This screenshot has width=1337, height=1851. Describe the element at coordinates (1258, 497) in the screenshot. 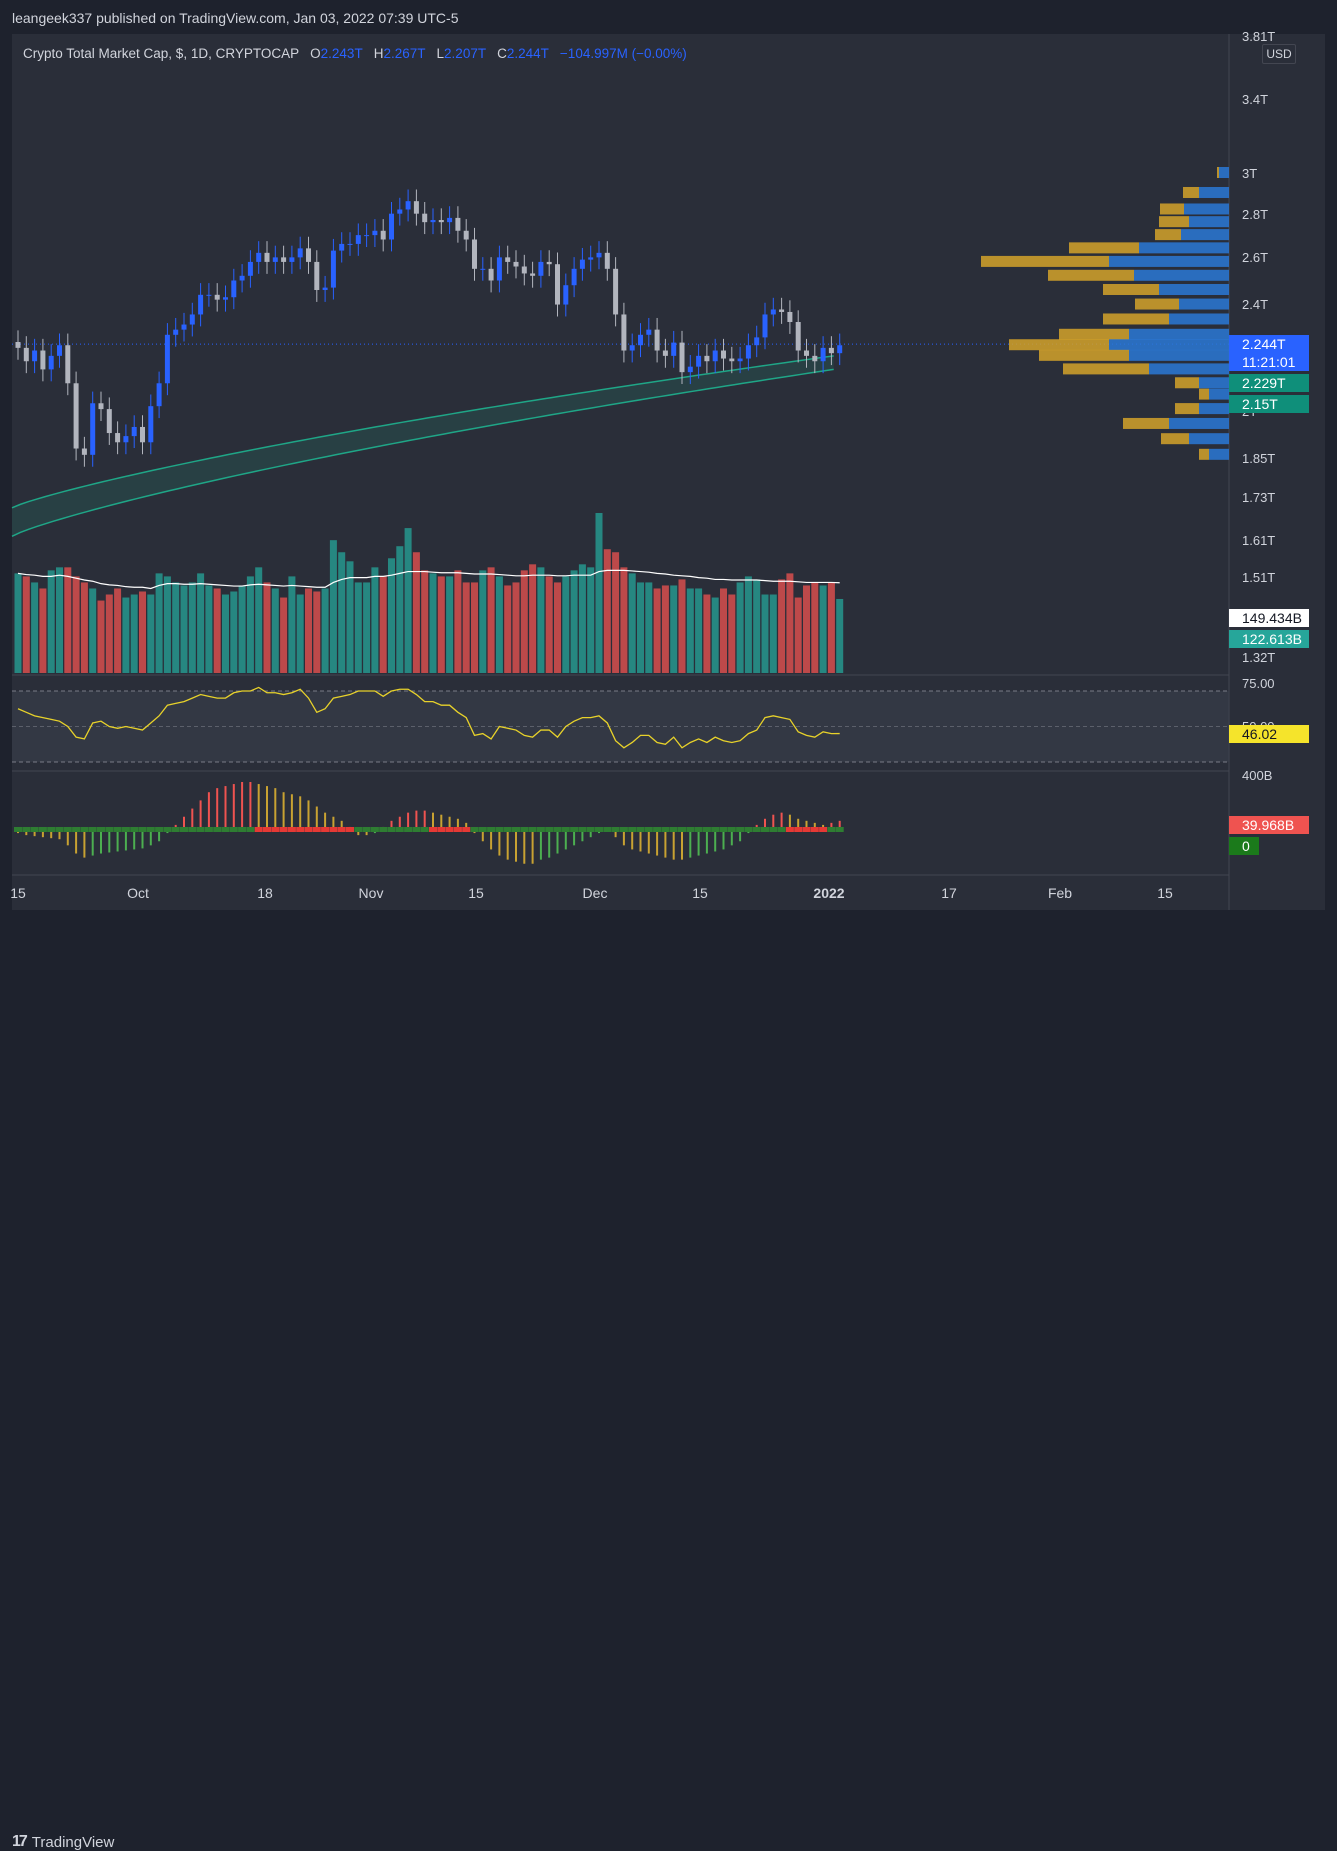

I see `price-tick-label: 1.73T` at that location.